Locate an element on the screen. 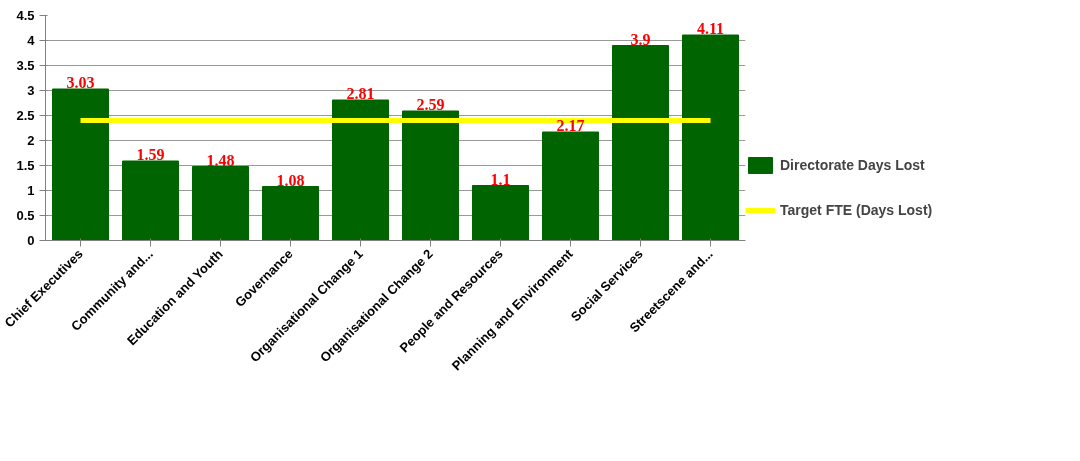  data-label: 4.11 is located at coordinates (710, 28).